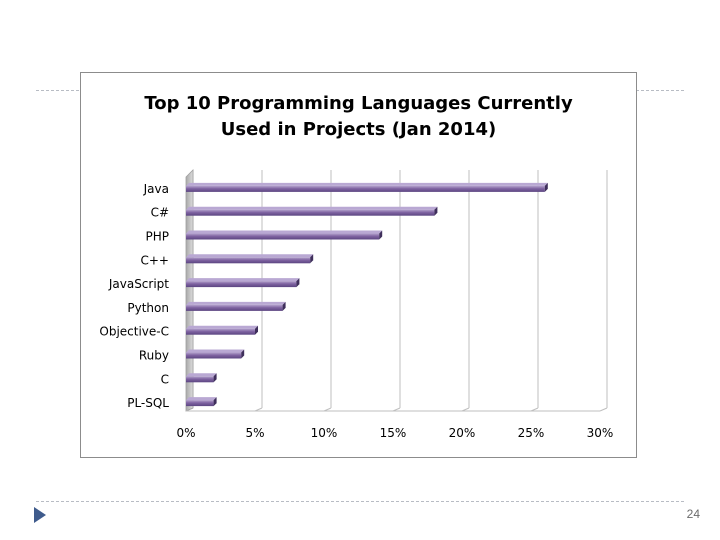 The height and width of the screenshot is (540, 720). Describe the element at coordinates (155, 260) in the screenshot. I see `y-category-label: C++` at that location.